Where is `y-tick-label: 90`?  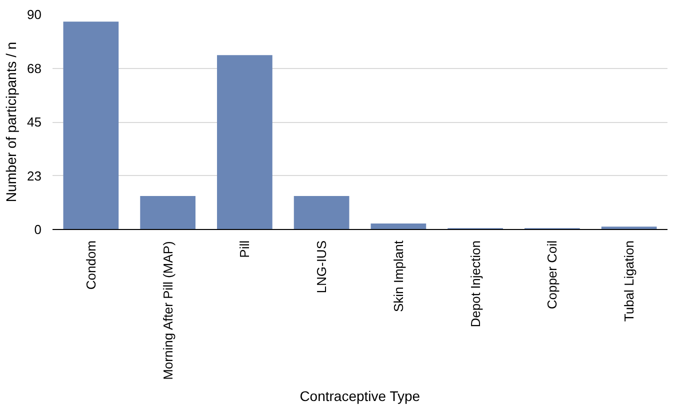
y-tick-label: 90 is located at coordinates (34, 14).